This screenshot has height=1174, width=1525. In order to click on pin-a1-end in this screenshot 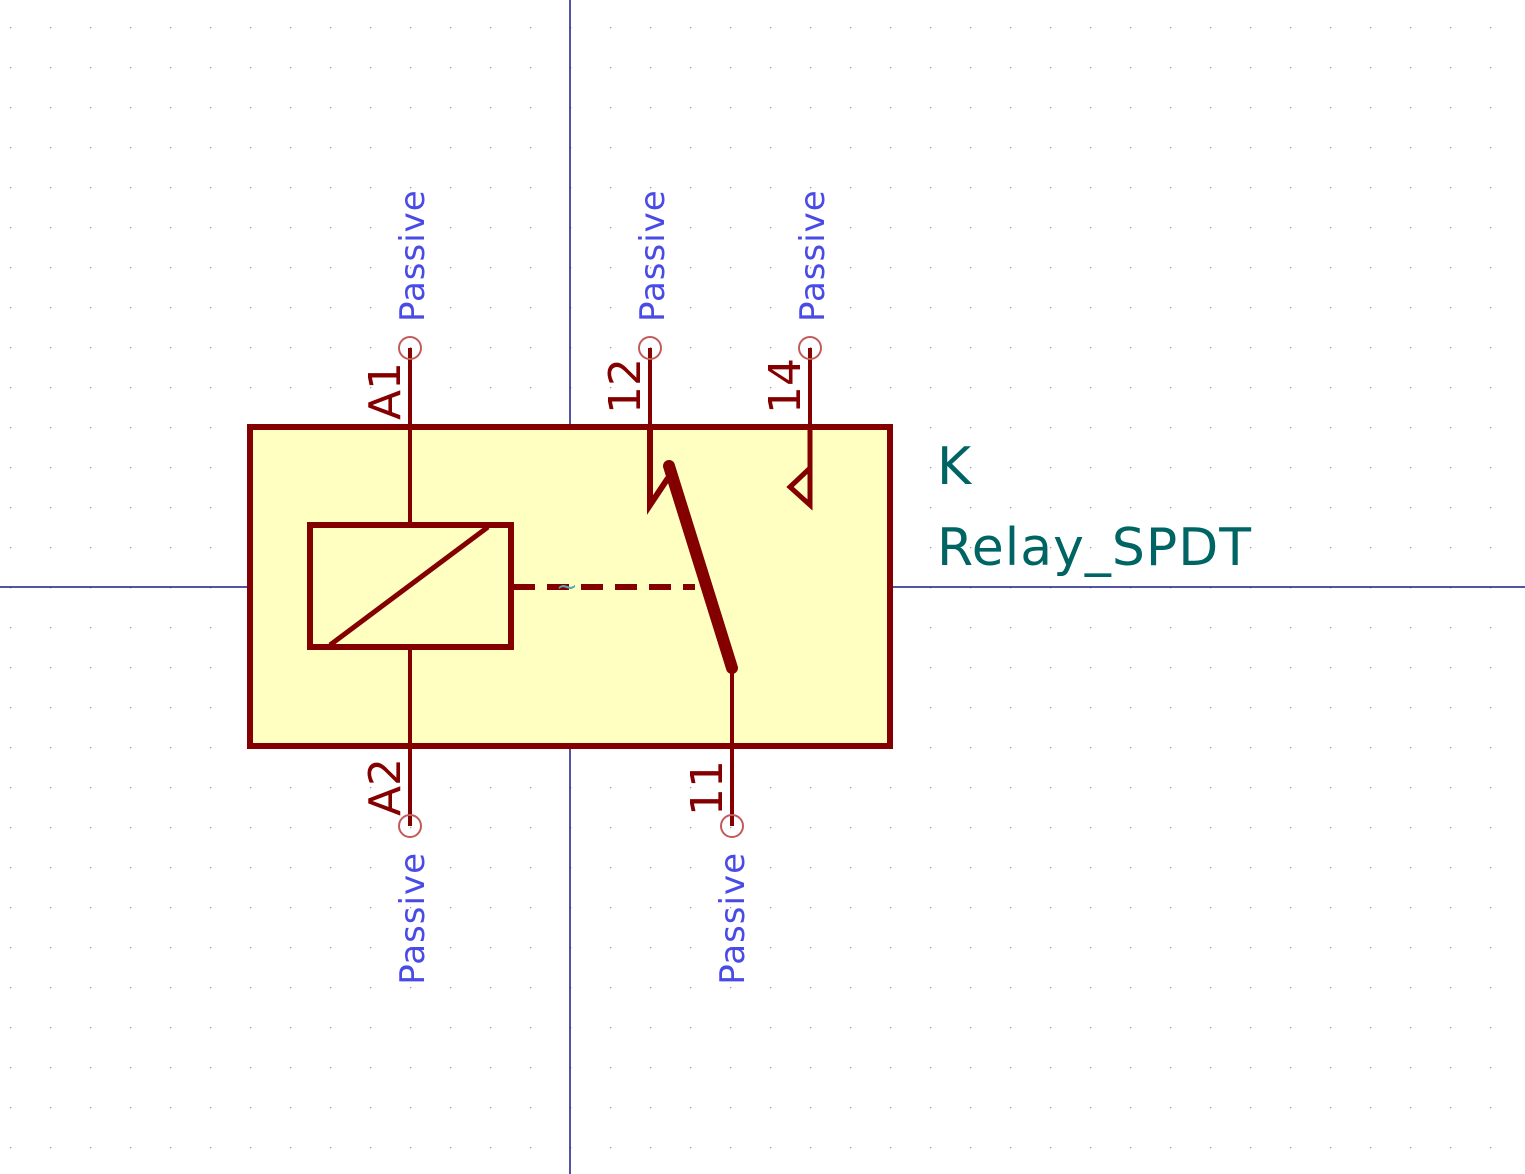, I will do `click(410, 348)`.